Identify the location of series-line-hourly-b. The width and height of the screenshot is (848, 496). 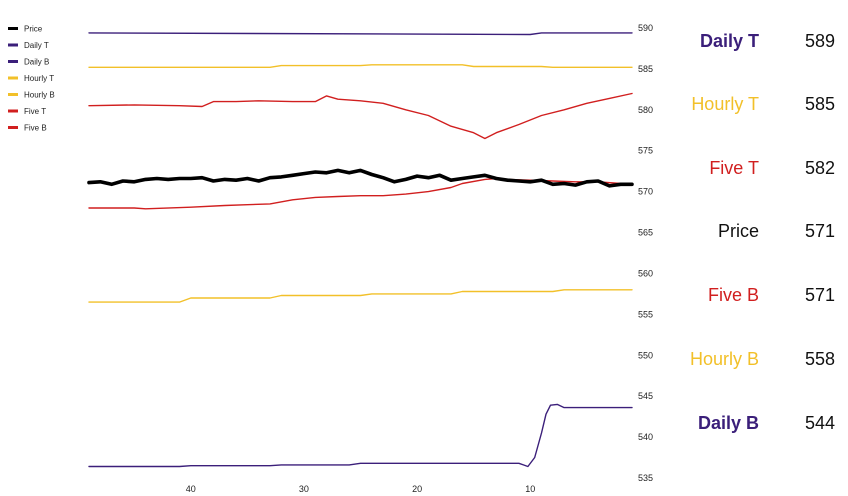
(360, 296).